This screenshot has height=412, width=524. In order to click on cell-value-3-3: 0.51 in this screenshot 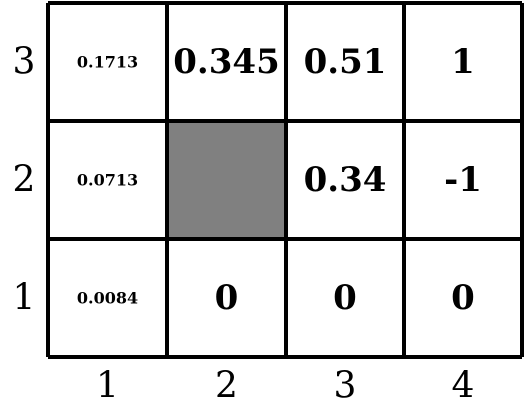, I will do `click(345, 62)`.